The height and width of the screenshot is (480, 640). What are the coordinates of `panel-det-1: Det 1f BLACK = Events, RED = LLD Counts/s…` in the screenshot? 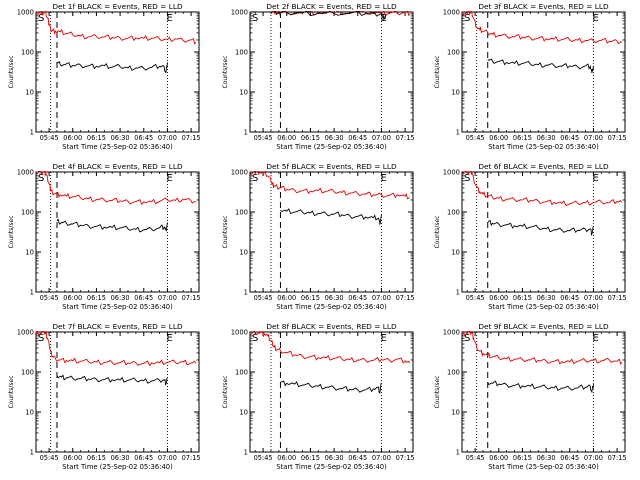 It's located at (104, 76).